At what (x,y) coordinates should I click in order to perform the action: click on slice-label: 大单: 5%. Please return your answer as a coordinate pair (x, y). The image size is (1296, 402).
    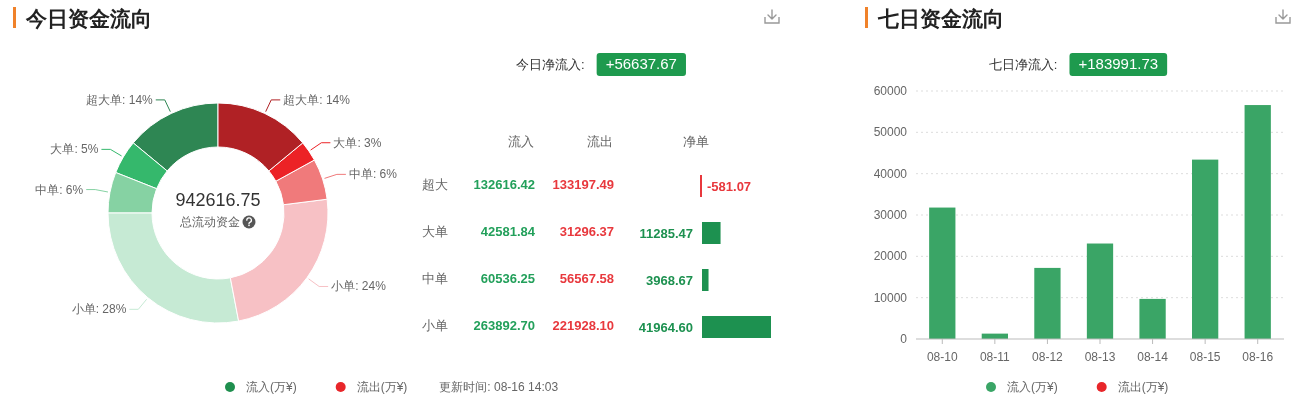
    Looking at the image, I should click on (74, 149).